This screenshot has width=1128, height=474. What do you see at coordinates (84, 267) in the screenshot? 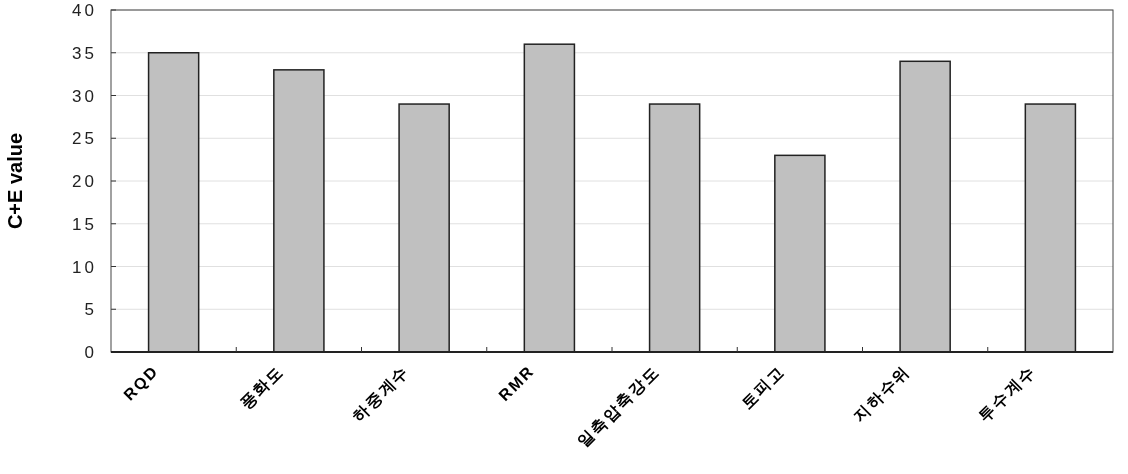
I see `y-tick-label: 10` at bounding box center [84, 267].